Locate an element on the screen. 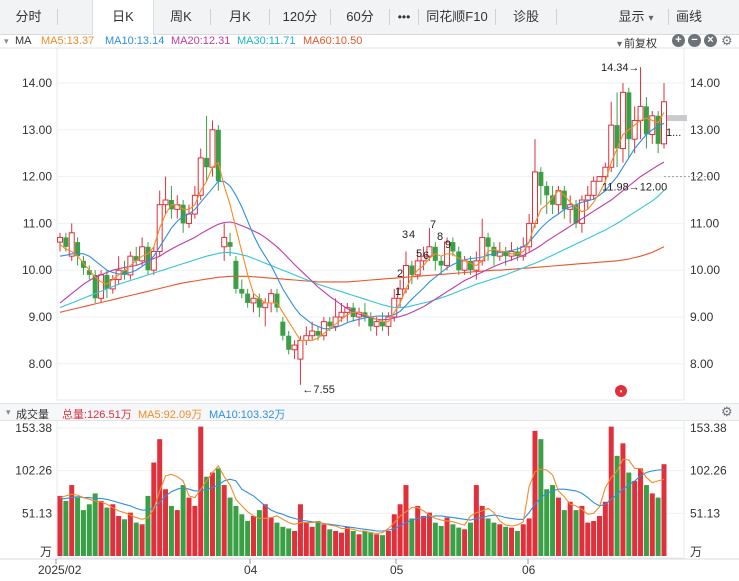 Image resolution: width=739 pixels, height=581 pixels. tab-weekly-k: 周K is located at coordinates (181, 16).